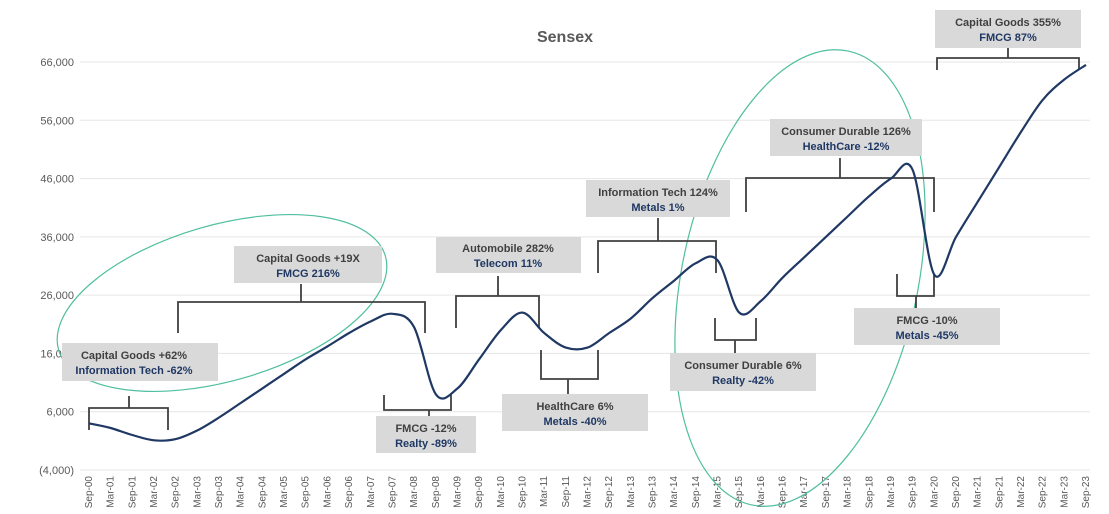 The width and height of the screenshot is (1109, 514). Describe the element at coordinates (57, 296) in the screenshot. I see `y-tick-label: 26,000` at that location.